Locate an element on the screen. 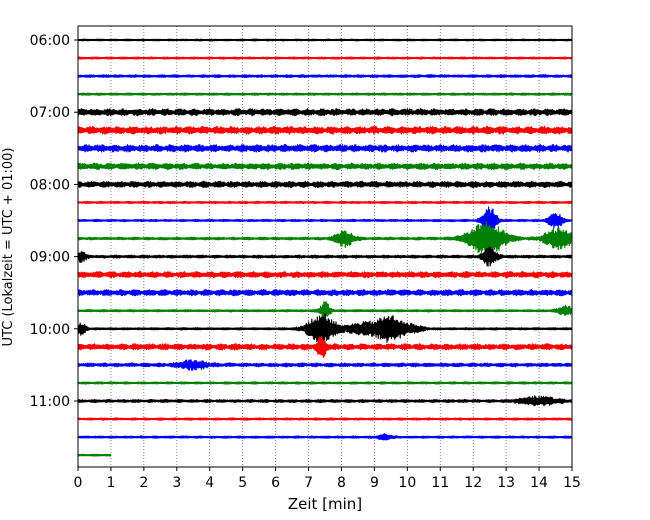  x-tick-label-4: 4 is located at coordinates (209, 483).